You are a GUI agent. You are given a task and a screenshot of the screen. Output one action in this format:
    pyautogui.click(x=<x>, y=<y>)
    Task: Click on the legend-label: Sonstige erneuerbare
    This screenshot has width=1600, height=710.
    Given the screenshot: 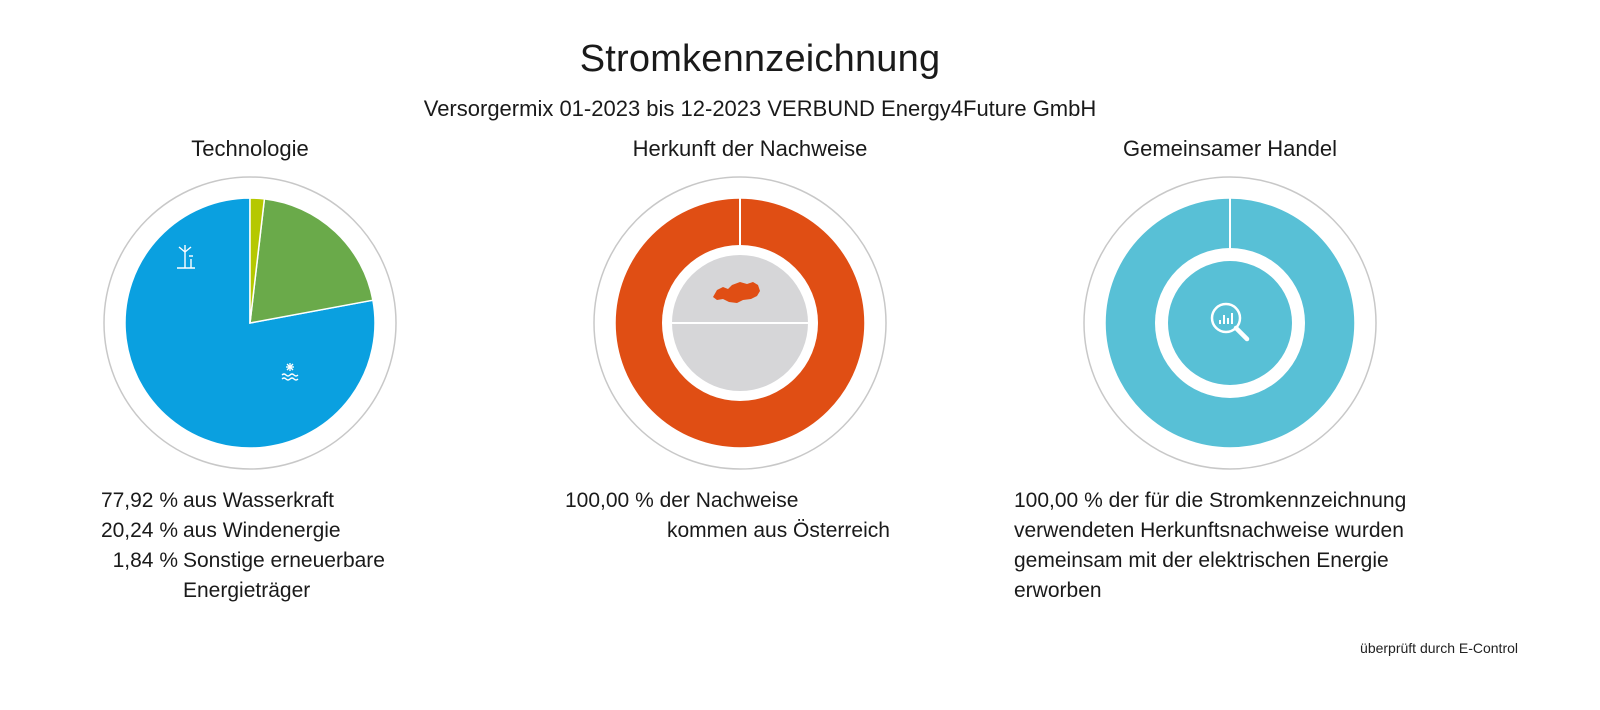 What is the action you would take?
    pyautogui.click(x=284, y=560)
    